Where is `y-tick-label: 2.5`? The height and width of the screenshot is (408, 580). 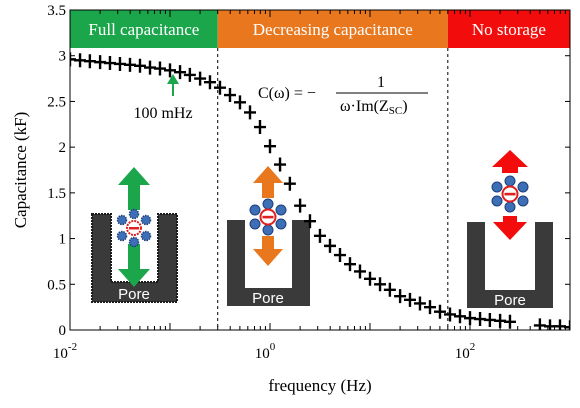
y-tick-label: 2.5 is located at coordinates (56, 102).